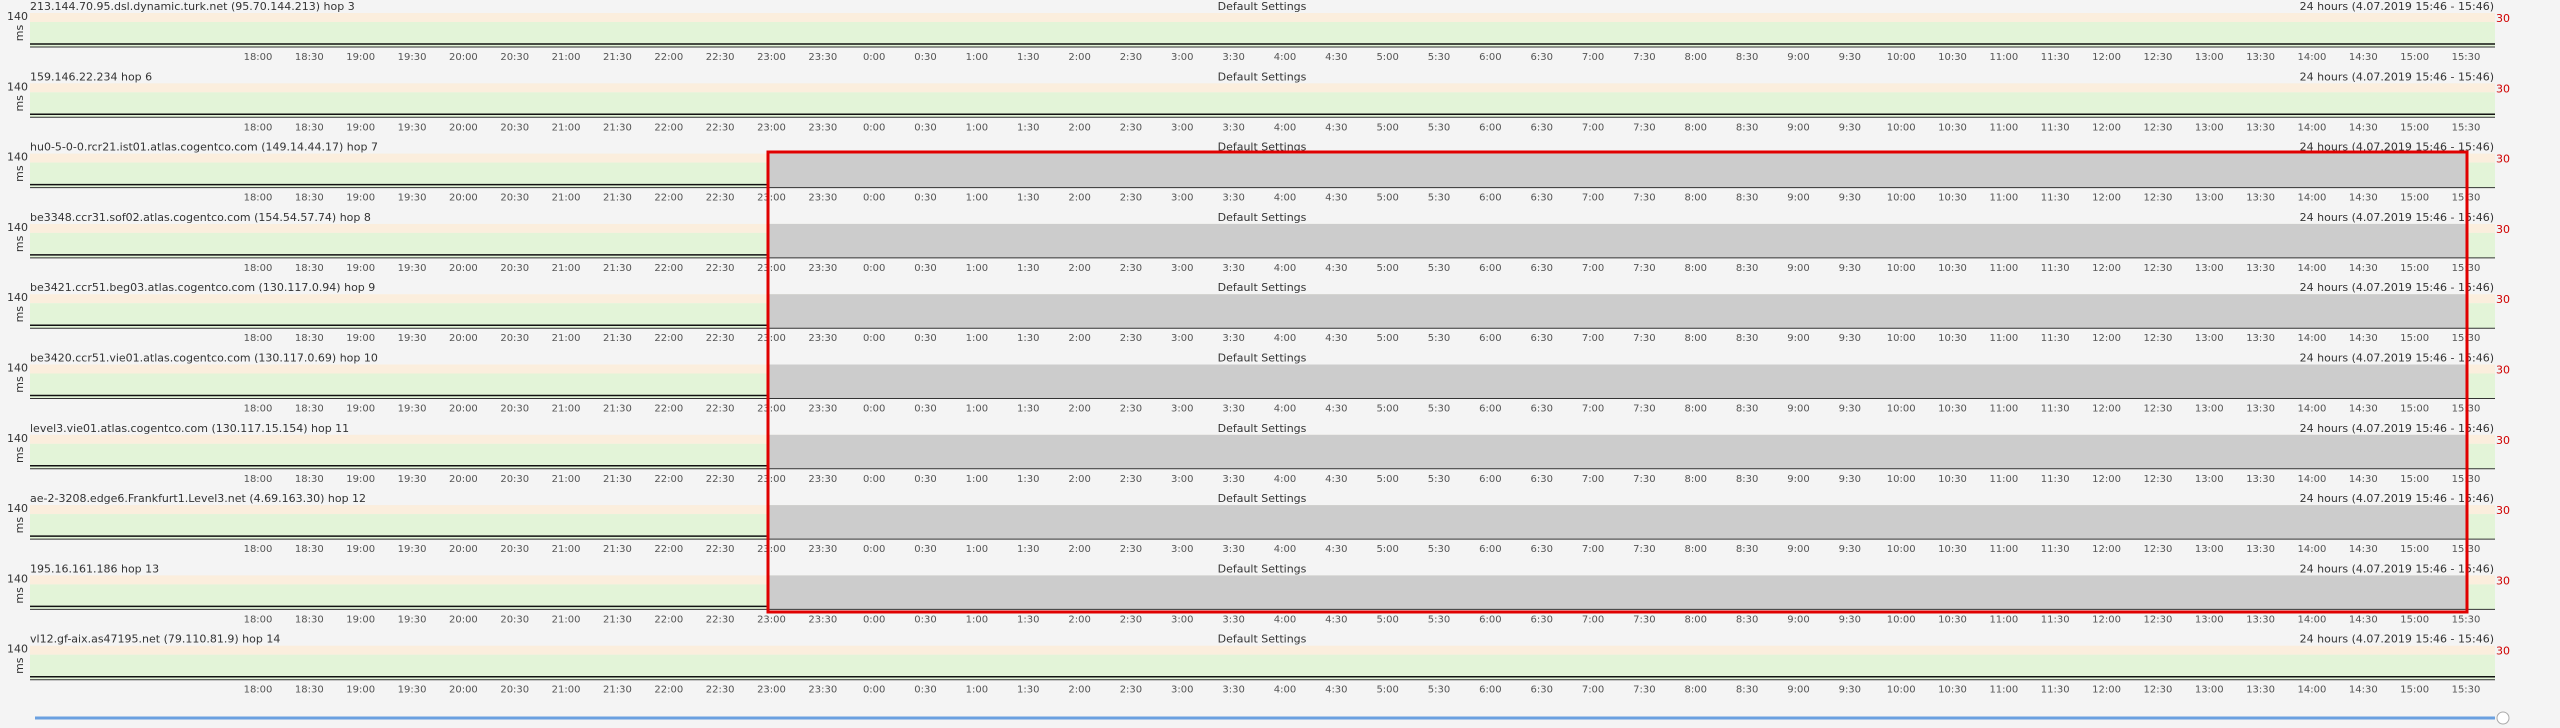 The width and height of the screenshot is (2560, 728). I want to click on time-tick-label: 4:00, so click(1285, 690).